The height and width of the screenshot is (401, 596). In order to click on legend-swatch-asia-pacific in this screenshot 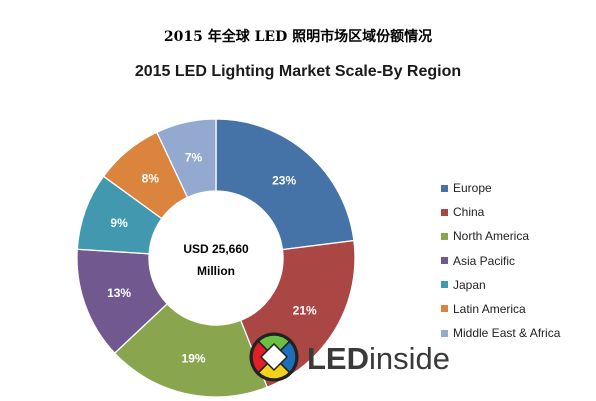, I will do `click(444, 261)`.